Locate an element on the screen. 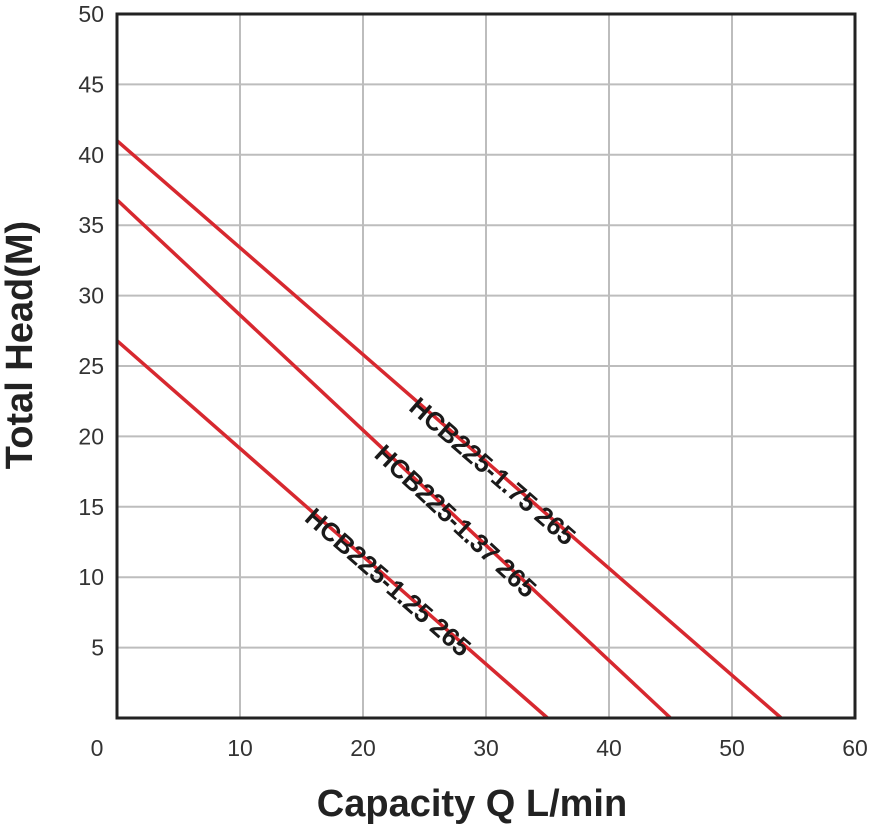 The image size is (869, 827). x-tick-label: 0 is located at coordinates (97, 748).